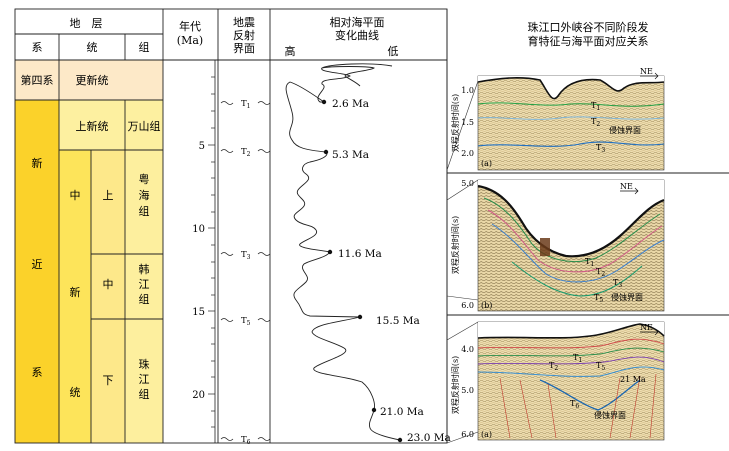 The width and height of the screenshot is (729, 451). What do you see at coordinates (553, 366) in the screenshot?
I see `panel3-t2: T2` at bounding box center [553, 366].